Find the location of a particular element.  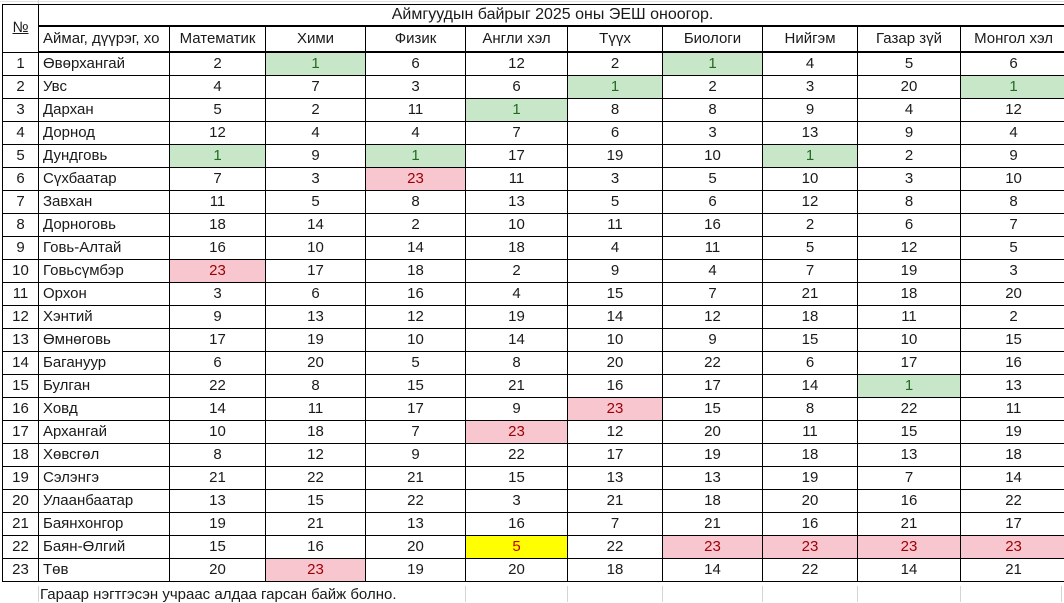

row-index-cell: 8 is located at coordinates (21, 225).